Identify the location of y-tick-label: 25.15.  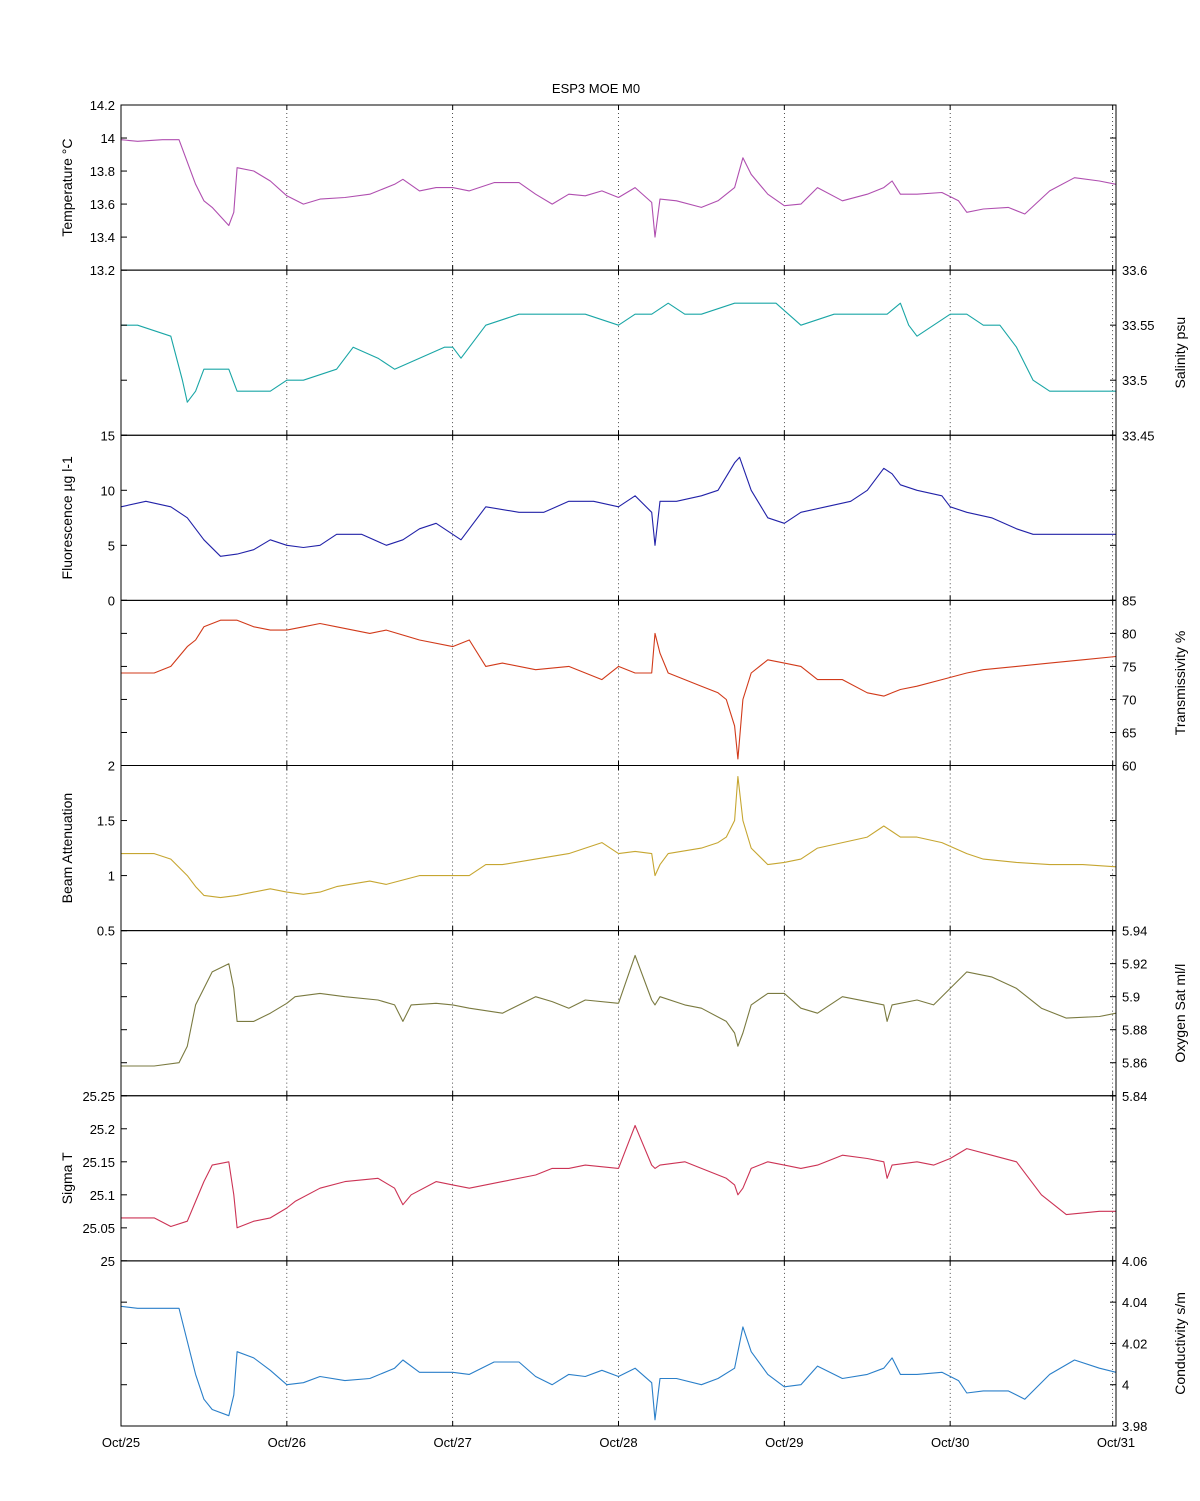
(98, 1162).